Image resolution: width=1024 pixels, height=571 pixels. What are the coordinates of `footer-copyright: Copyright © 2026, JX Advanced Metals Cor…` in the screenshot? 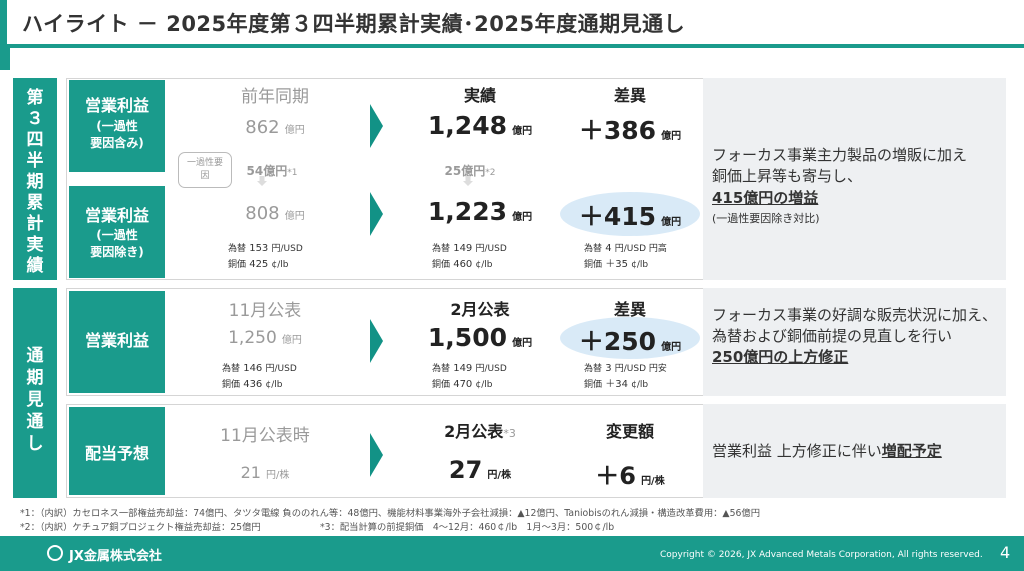 It's located at (821, 555).